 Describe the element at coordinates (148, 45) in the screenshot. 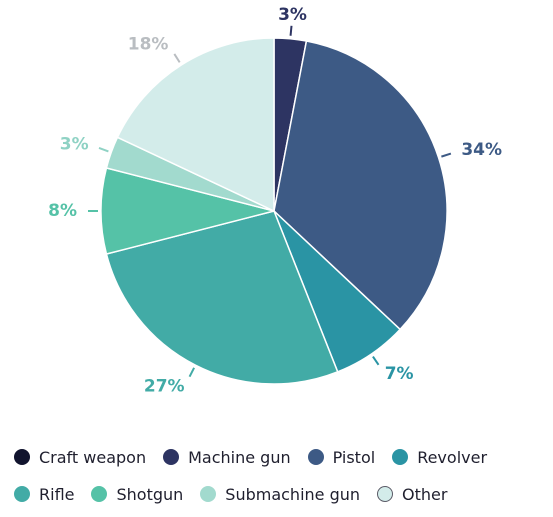

I see `data-label-other: 18%` at that location.